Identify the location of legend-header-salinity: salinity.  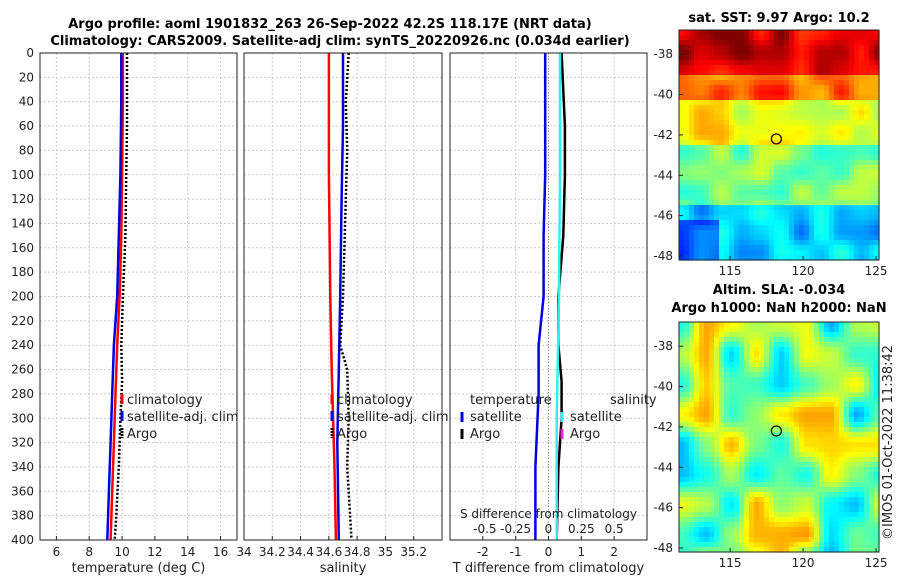
(633, 400).